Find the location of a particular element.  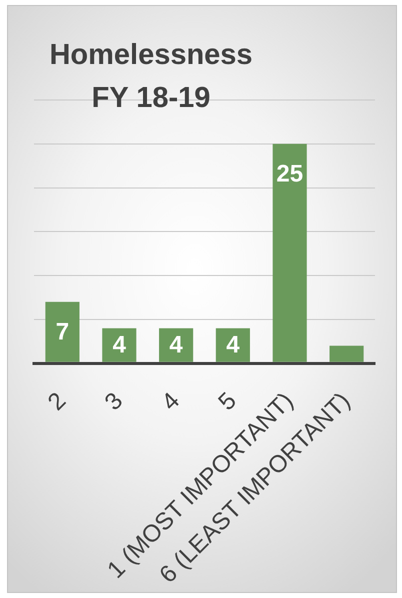

x-tick-label: 2 is located at coordinates (57, 401).